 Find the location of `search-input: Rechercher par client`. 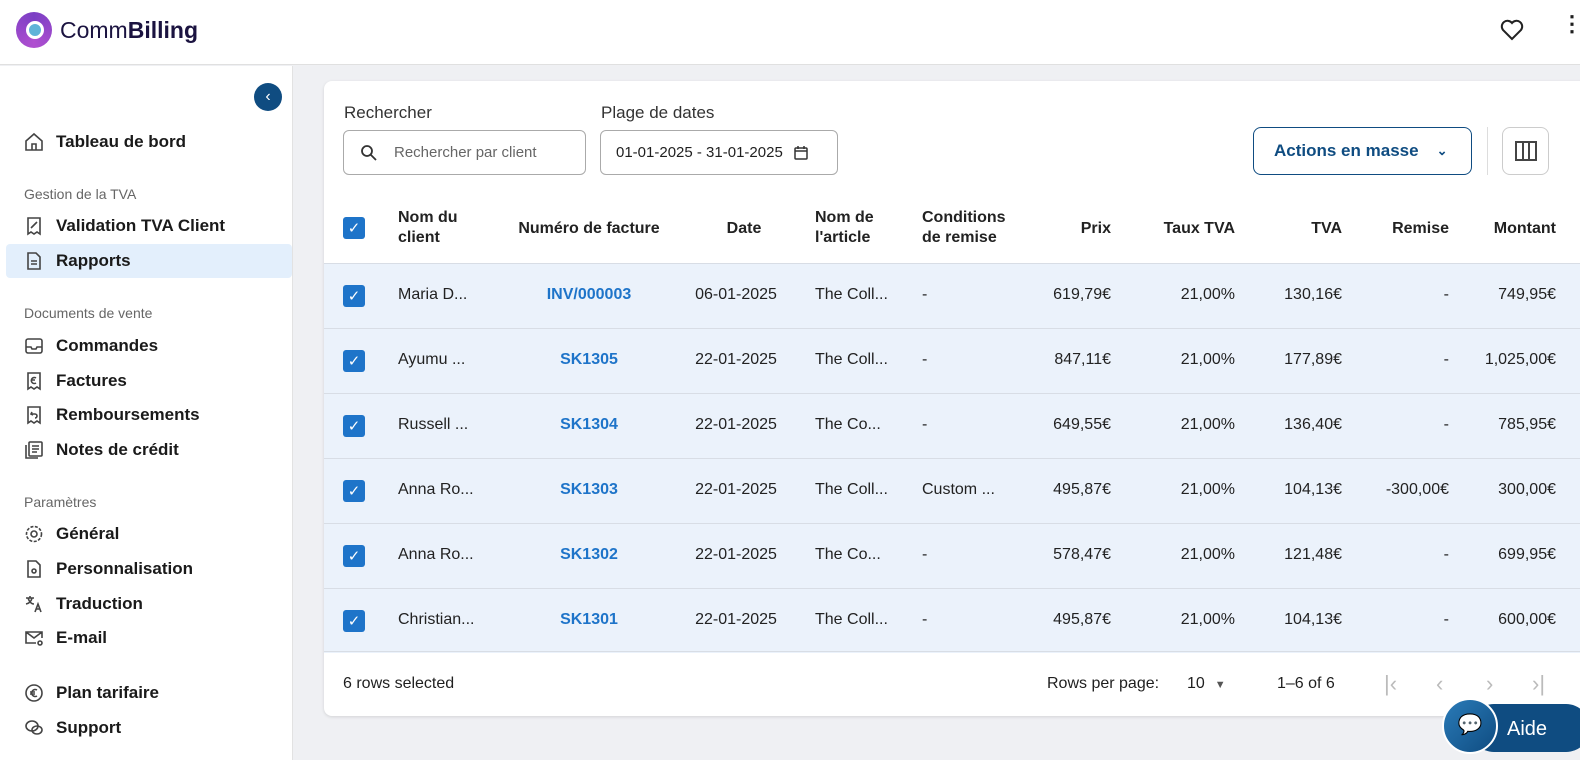

search-input: Rechercher par client is located at coordinates (464, 152).